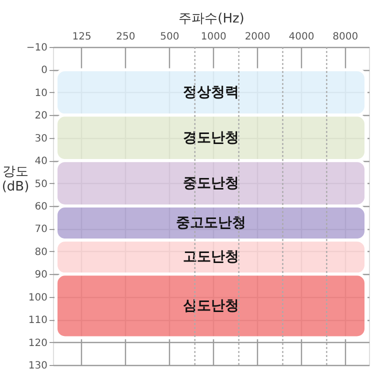 The width and height of the screenshot is (372, 373). Describe the element at coordinates (211, 306) in the screenshot. I see `band-label: 심도난청` at that location.